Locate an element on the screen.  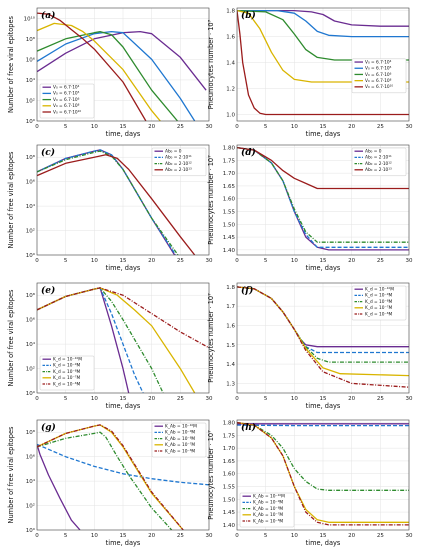
legend-label: V₀ = 6.7·10⁴ is located at coordinates (66, 88).